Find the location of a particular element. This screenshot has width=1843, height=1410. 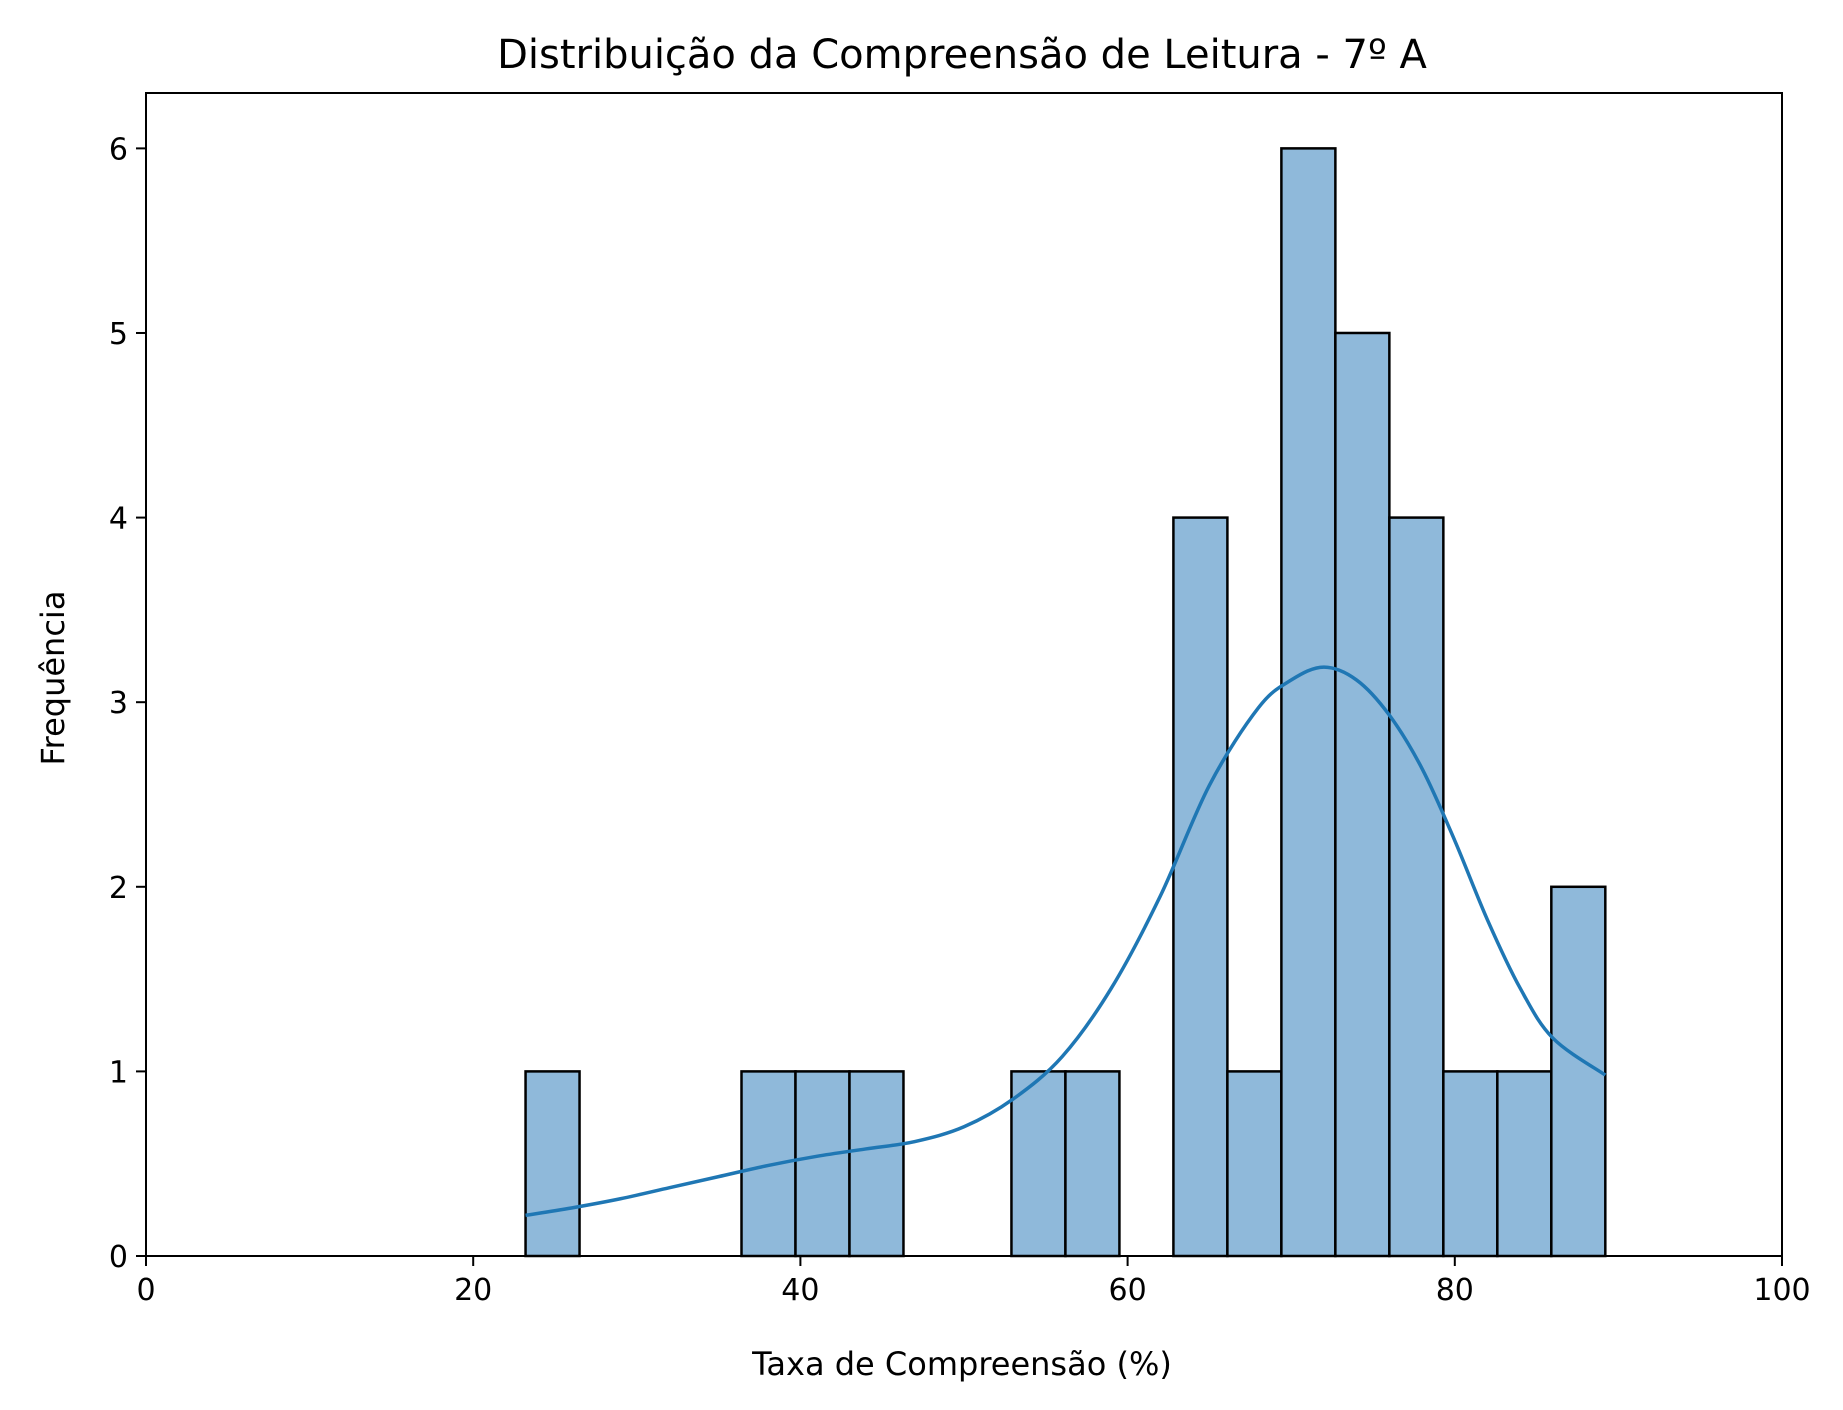

y-tick-label-4: 4 is located at coordinates (118, 519).